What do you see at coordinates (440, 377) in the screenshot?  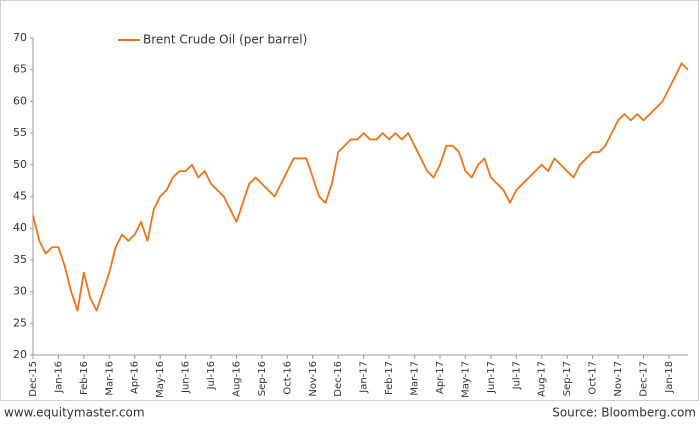 I see `x-tick-label: Apr-17` at bounding box center [440, 377].